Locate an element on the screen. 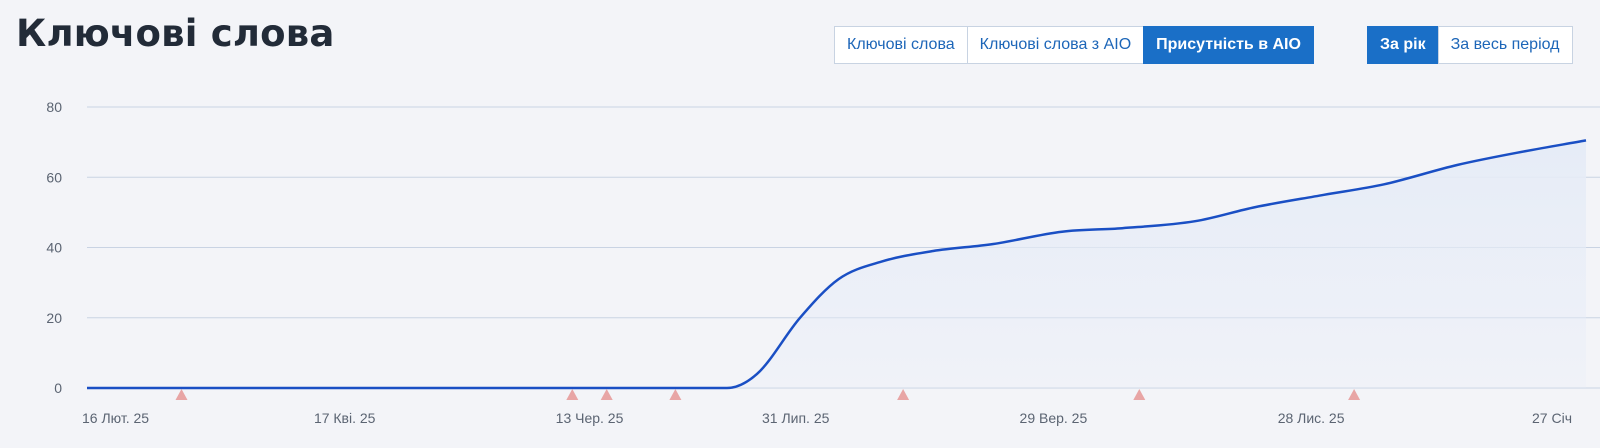 This screenshot has height=448, width=1600. page-title: Ключові слова is located at coordinates (175, 33).